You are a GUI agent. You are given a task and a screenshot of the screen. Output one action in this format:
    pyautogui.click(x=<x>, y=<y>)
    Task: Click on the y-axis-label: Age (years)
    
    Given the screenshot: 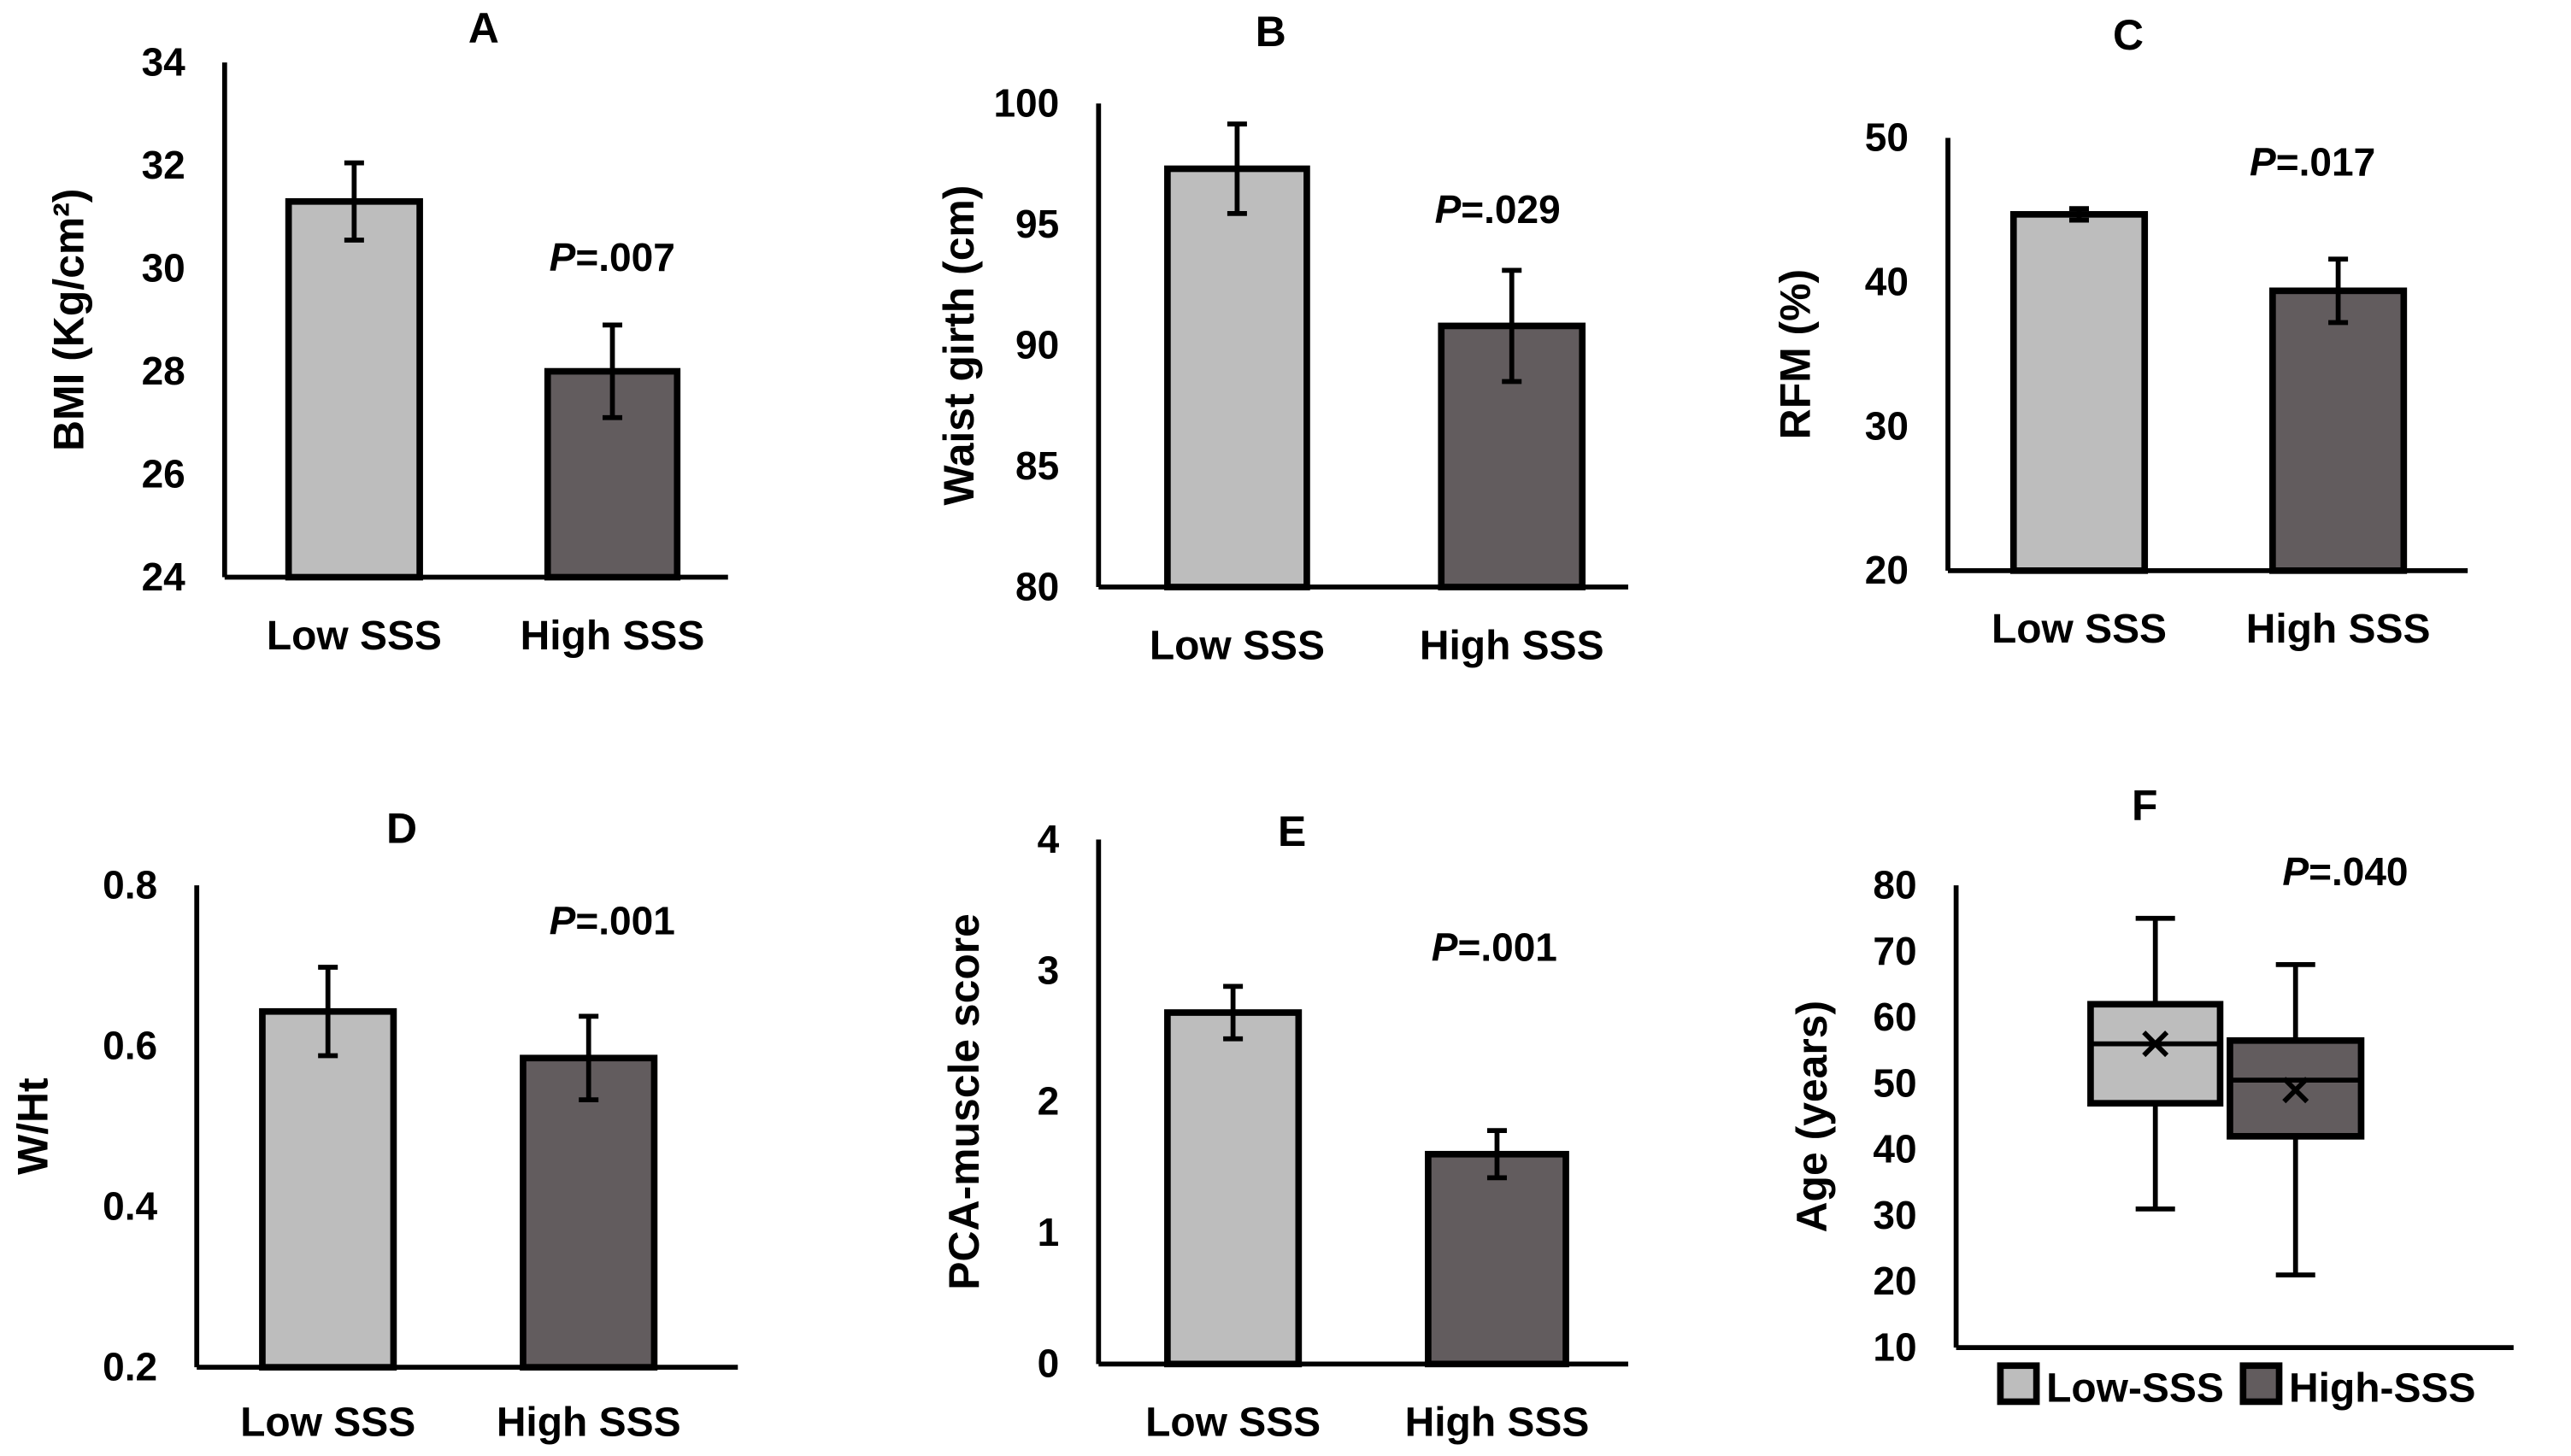 What is the action you would take?
    pyautogui.click(x=1812, y=1117)
    